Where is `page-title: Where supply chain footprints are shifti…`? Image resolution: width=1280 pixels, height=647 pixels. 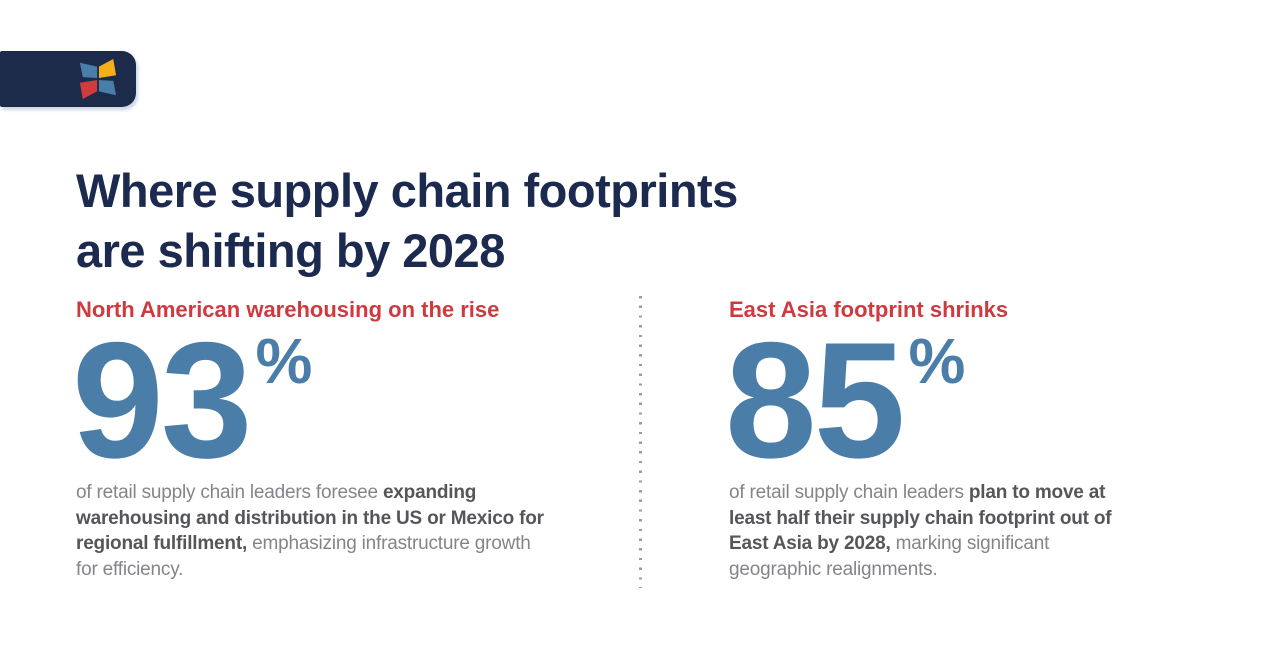
page-title: Where supply chain footprints are shifti… is located at coordinates (407, 221).